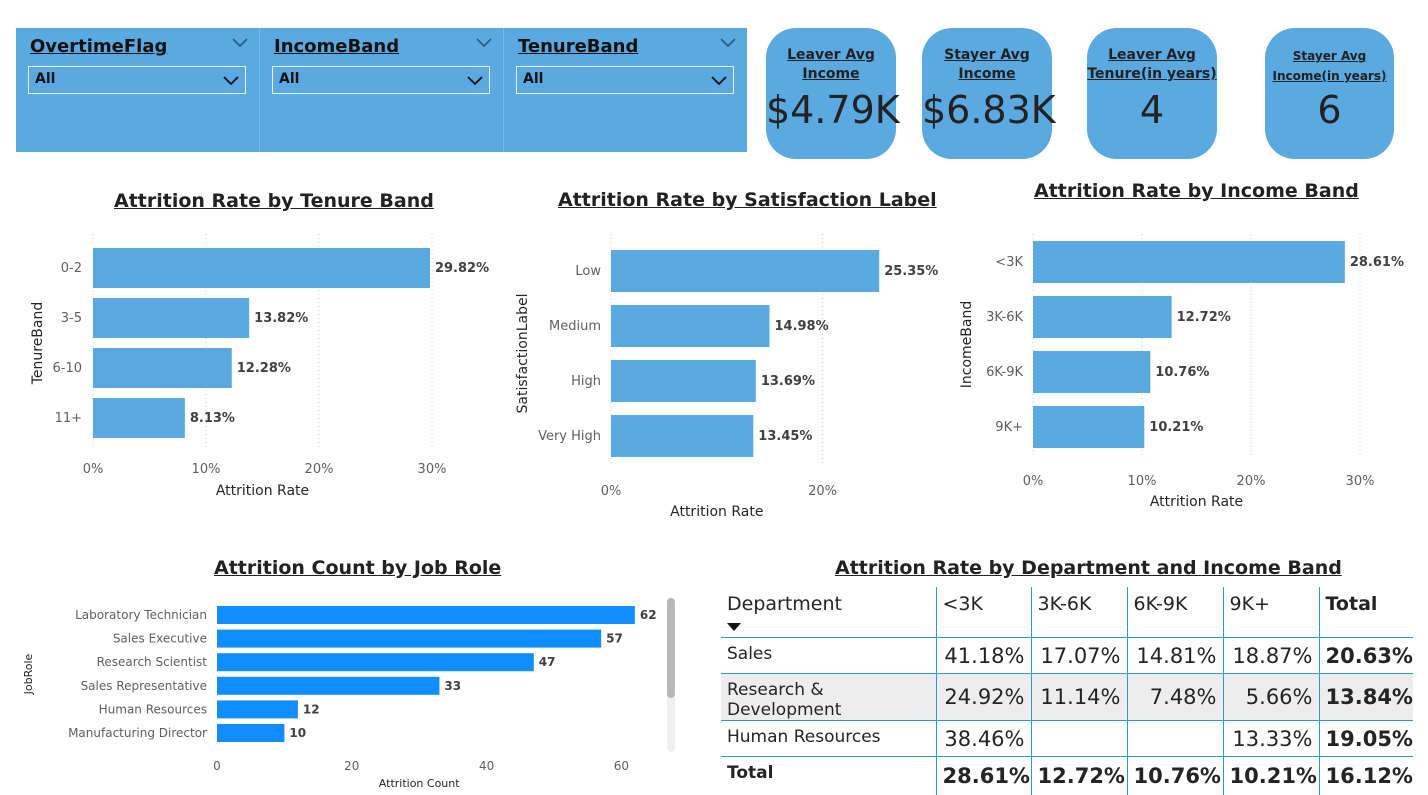 The width and height of the screenshot is (1428, 795). I want to click on category-label: High, so click(586, 381).